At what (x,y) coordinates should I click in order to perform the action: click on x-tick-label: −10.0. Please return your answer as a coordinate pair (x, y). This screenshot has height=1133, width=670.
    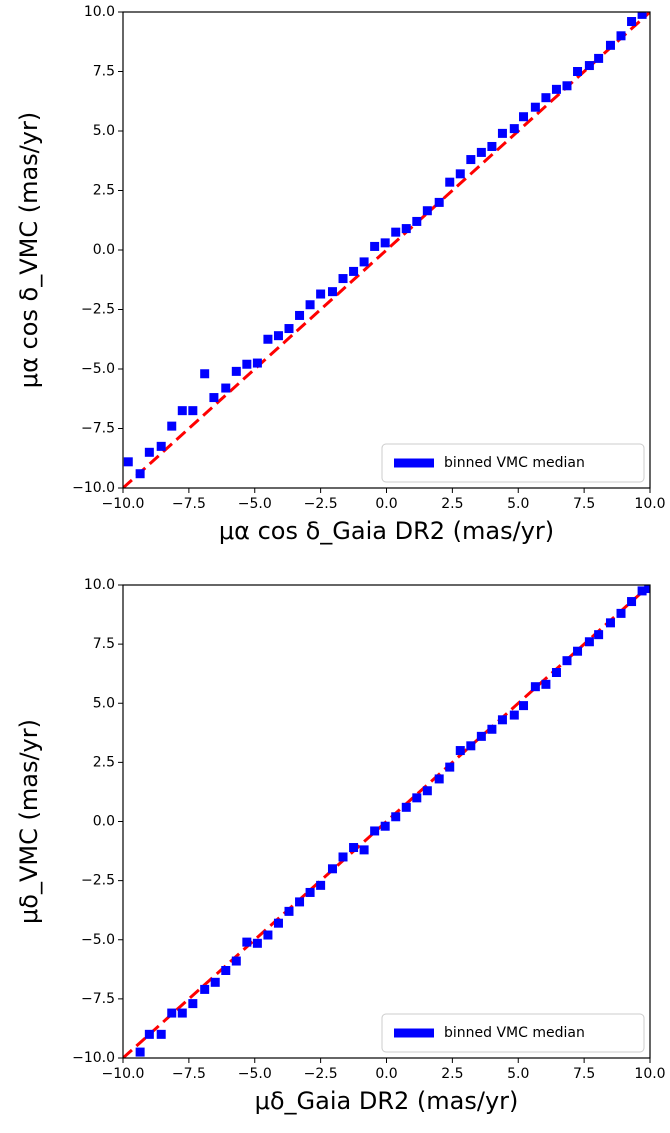
    Looking at the image, I should click on (123, 1074).